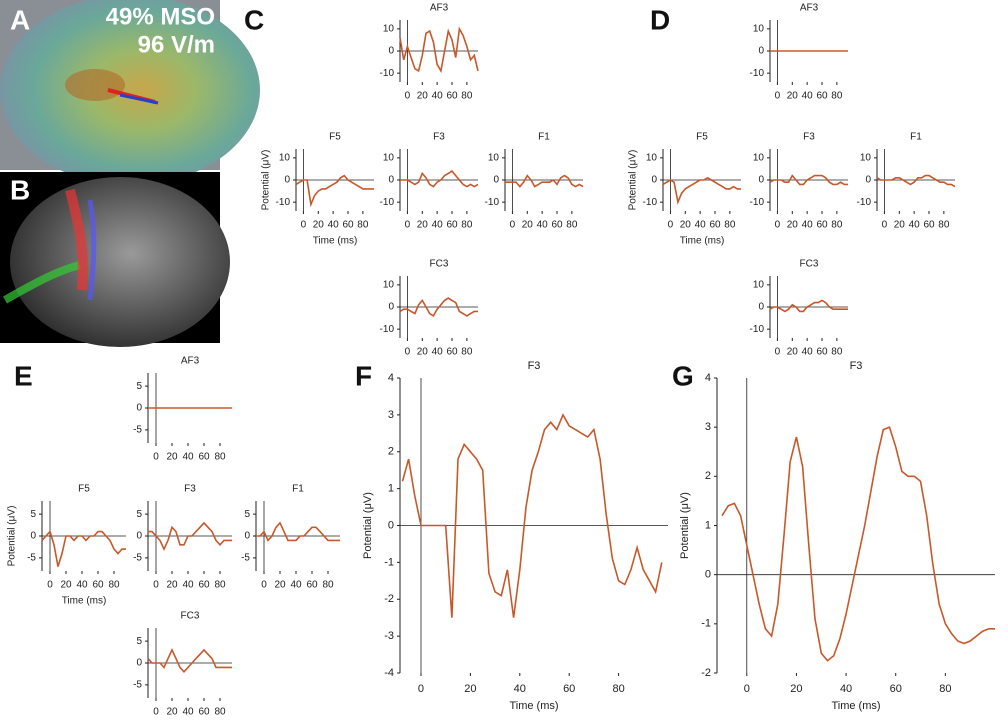  What do you see at coordinates (23, 375) in the screenshot?
I see `panel-label: E` at bounding box center [23, 375].